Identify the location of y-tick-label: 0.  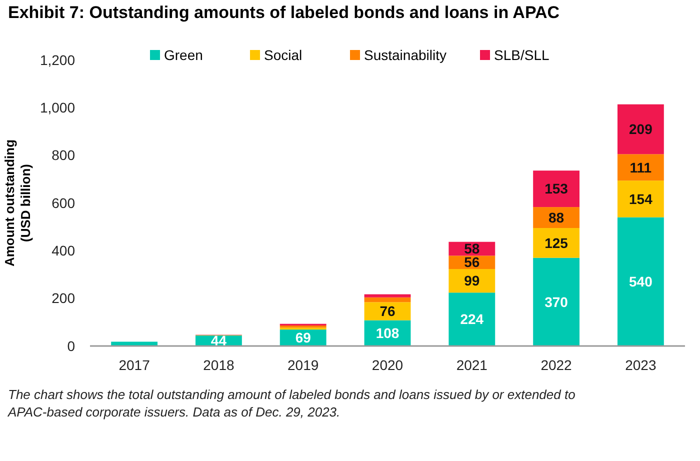
(71, 346).